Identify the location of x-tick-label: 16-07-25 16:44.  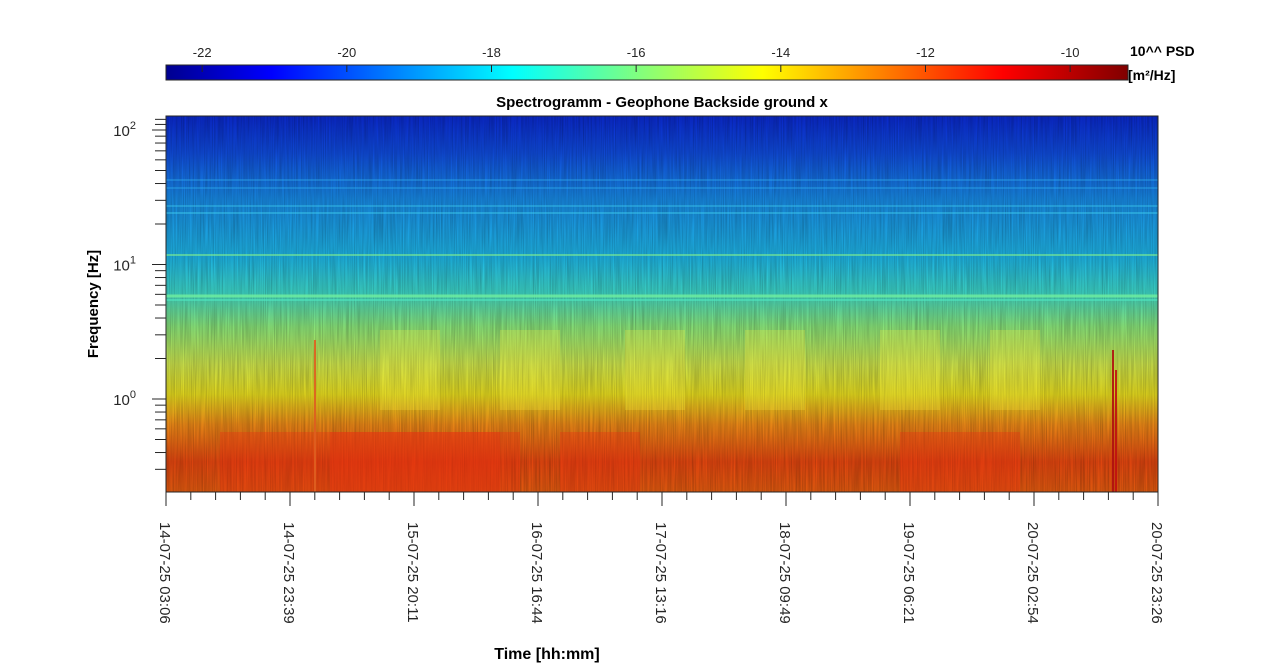
(536, 573).